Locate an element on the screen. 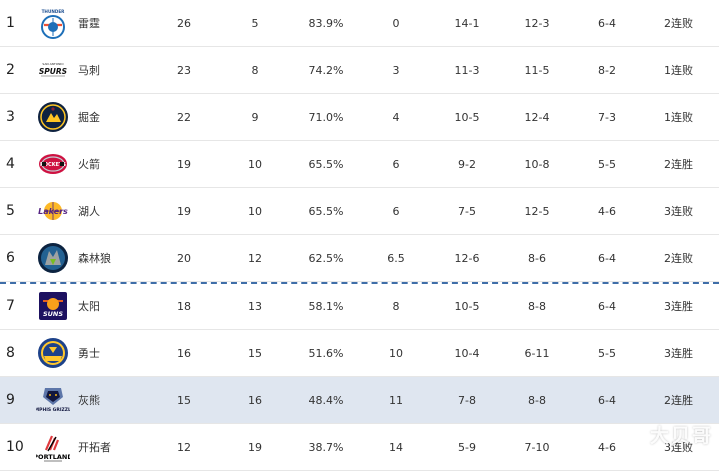 Image resolution: width=719 pixels, height=471 pixels. win-pct-cell: 58.1% is located at coordinates (326, 306).